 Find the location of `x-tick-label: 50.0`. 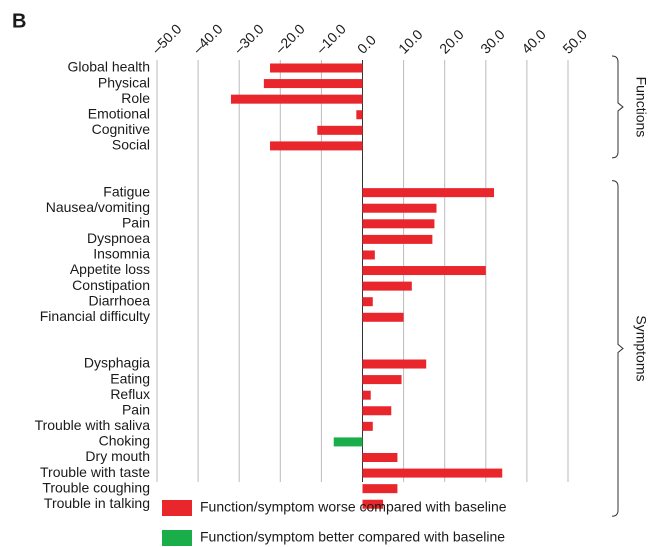

x-tick-label: 50.0 is located at coordinates (574, 41).